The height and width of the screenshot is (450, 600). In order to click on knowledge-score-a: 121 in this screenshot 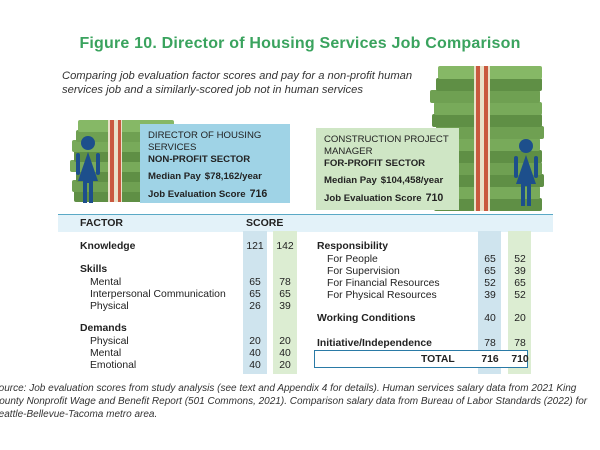, I will do `click(255, 246)`.